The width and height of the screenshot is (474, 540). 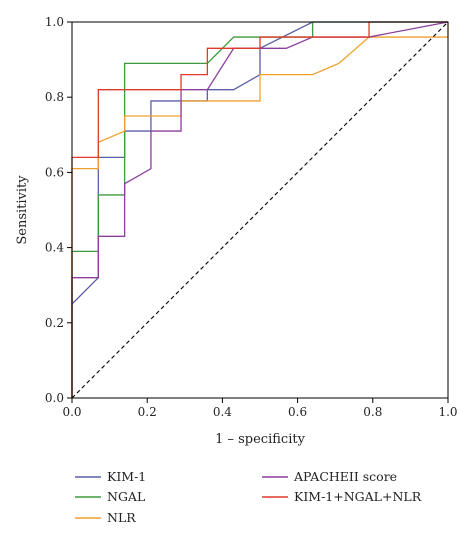 I want to click on x-axis-label: 1 – specificity, so click(x=260, y=439).